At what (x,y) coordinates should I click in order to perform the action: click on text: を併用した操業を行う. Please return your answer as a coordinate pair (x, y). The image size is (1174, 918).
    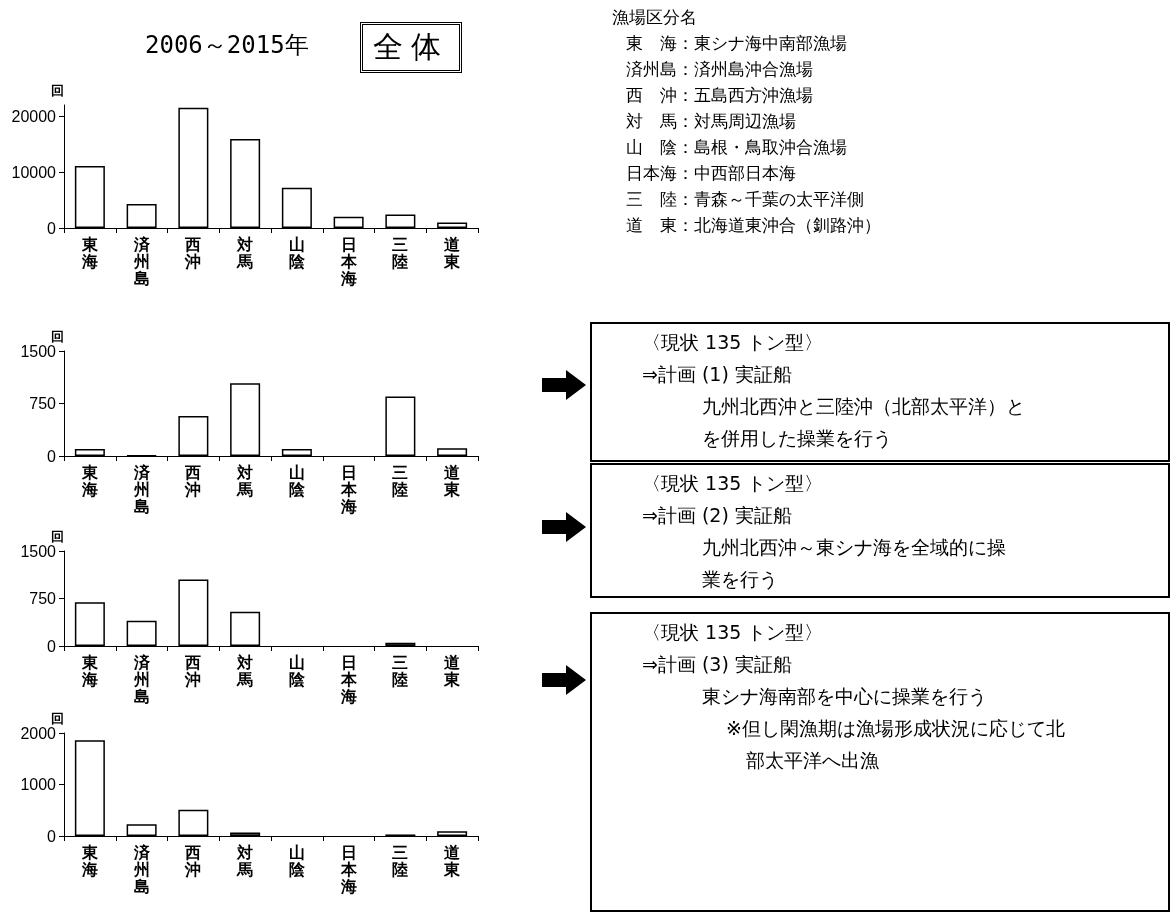
    Looking at the image, I should click on (797, 438).